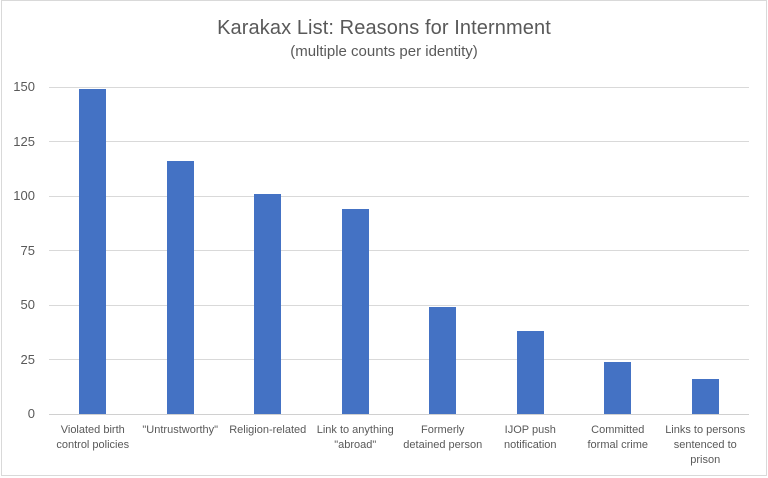 Image resolution: width=768 pixels, height=478 pixels. Describe the element at coordinates (31, 413) in the screenshot. I see `y-tick-label: 0` at that location.